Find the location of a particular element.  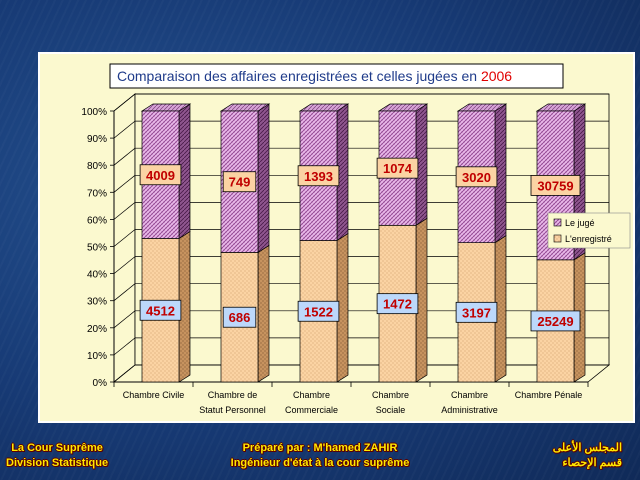

y-tick-label: 40% is located at coordinates (97, 275).